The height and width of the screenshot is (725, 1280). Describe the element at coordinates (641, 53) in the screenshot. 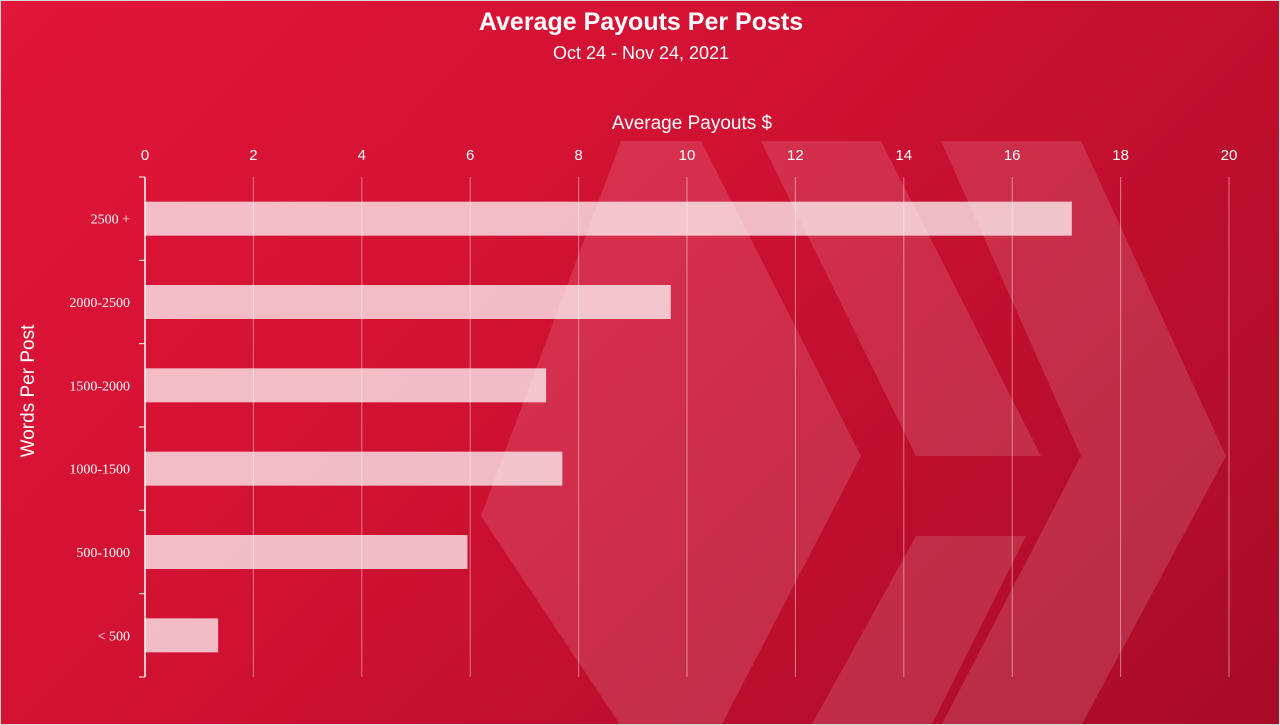

I see `chart-subtitle: Oct 24 - Nov 24, 2021` at that location.